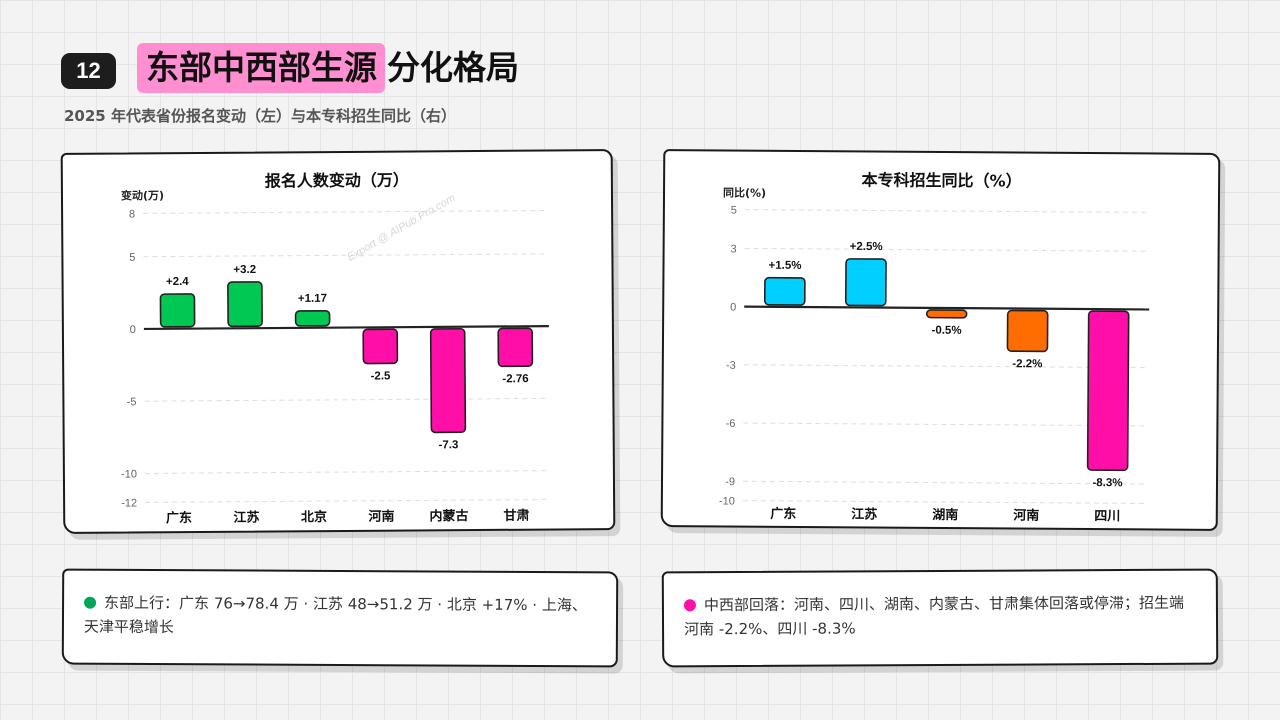  I want to click on y-tick-label: 3, so click(733, 249).